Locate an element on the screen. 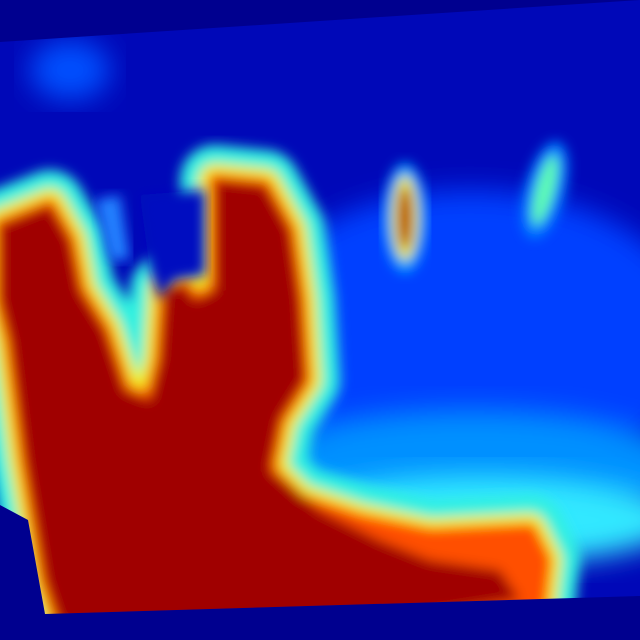 This screenshot has width=640, height=640. glow-corner is located at coordinates (70, 70).